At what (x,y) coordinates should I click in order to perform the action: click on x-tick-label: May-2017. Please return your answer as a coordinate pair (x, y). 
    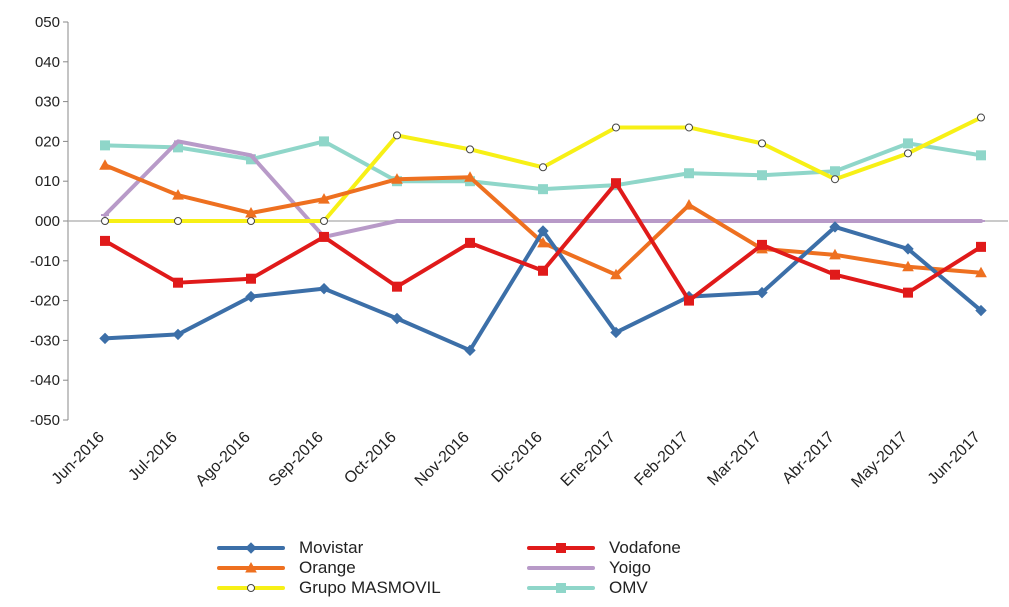
    Looking at the image, I should click on (879, 460).